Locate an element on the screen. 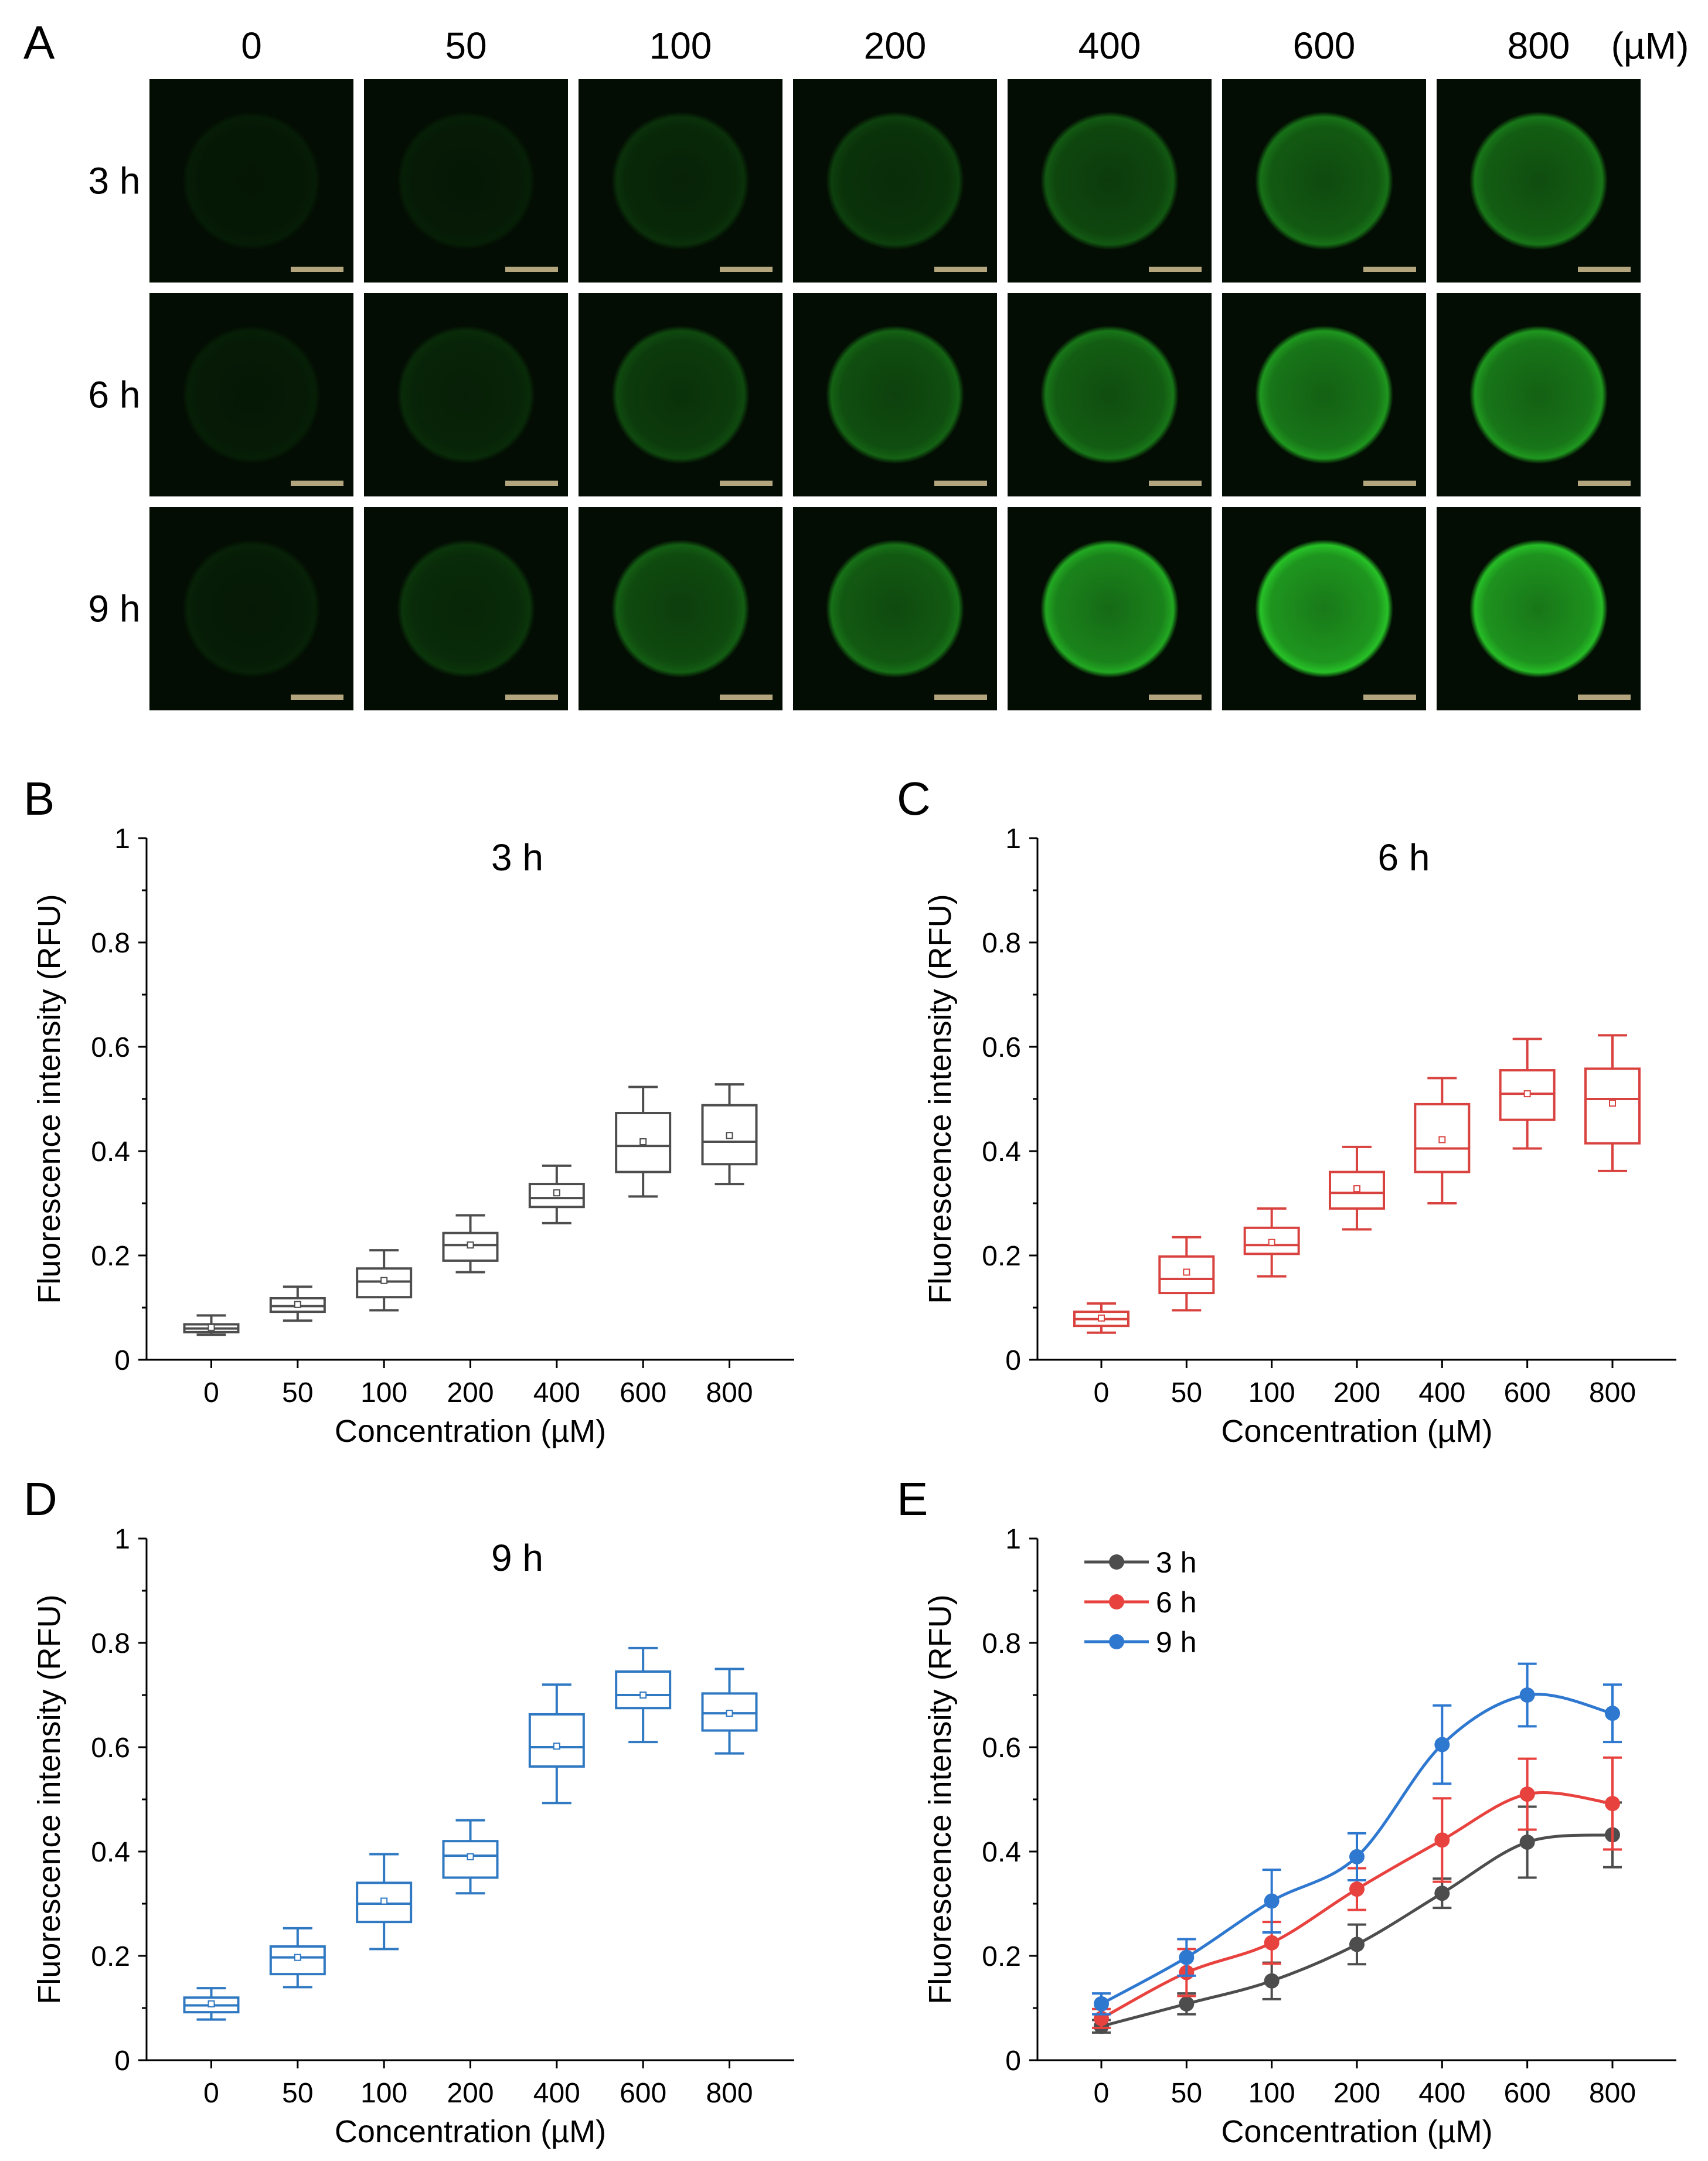 This screenshot has height=2161, width=1708. panel-label-D: D is located at coordinates (40, 1499).